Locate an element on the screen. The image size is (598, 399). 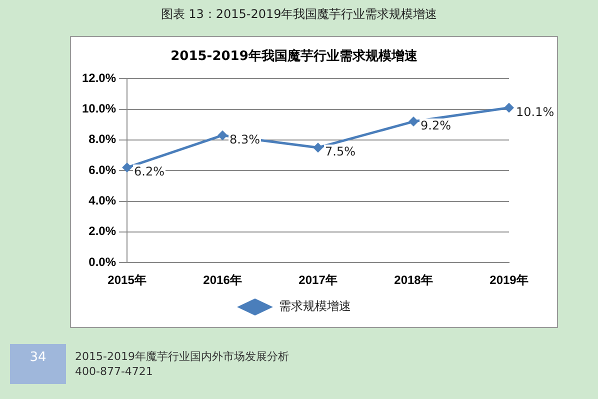
text: 400-877-4721 is located at coordinates (114, 371).